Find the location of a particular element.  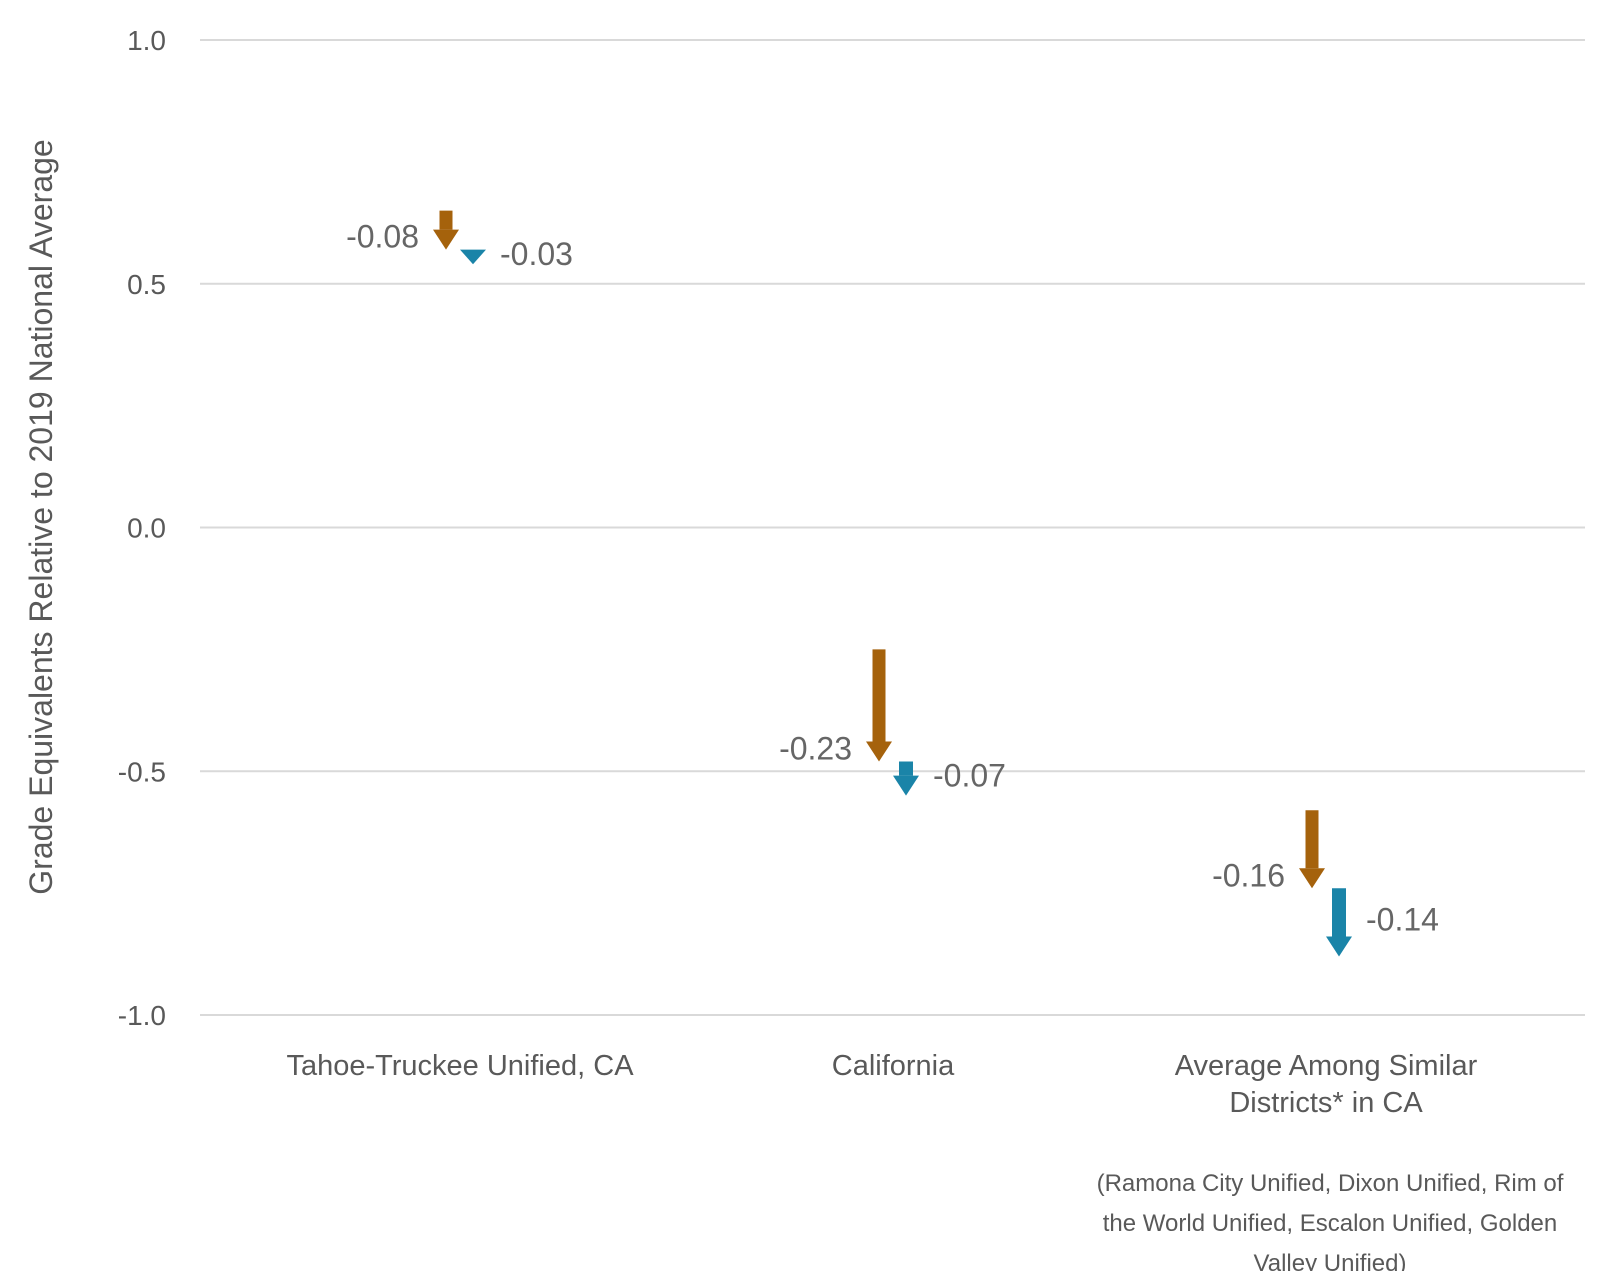

y-tick-label: 0.0 is located at coordinates (146, 528).